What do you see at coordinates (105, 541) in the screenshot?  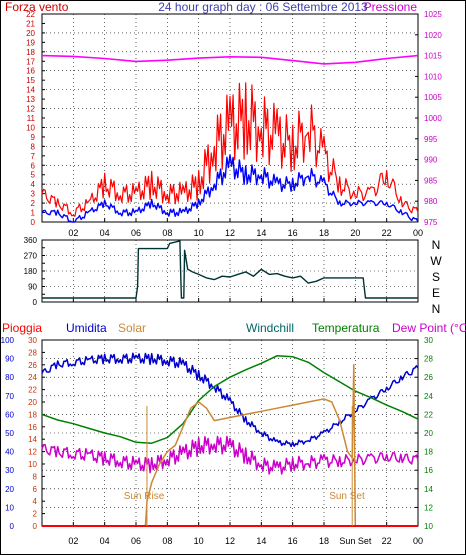 I see `temp-xtick-label: 04` at bounding box center [105, 541].